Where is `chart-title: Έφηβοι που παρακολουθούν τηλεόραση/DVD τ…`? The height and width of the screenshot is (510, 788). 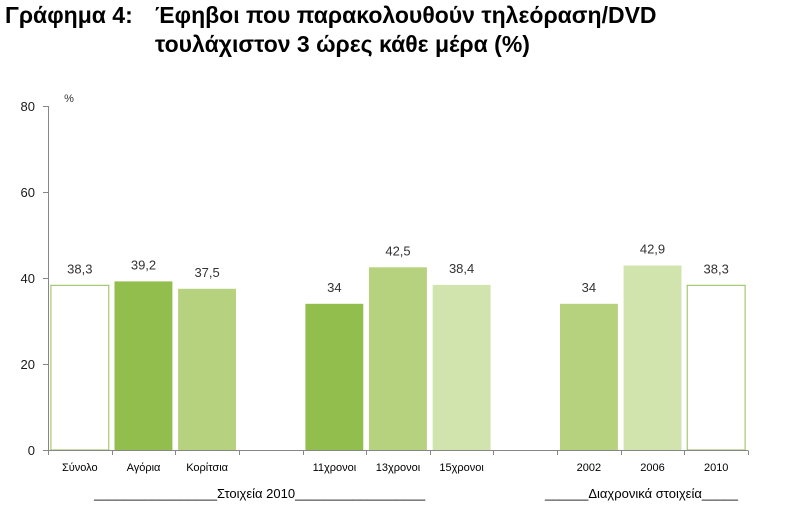 chart-title: Έφηβοι που παρακολουθούν τηλεόραση/DVD τ… is located at coordinates (406, 29).